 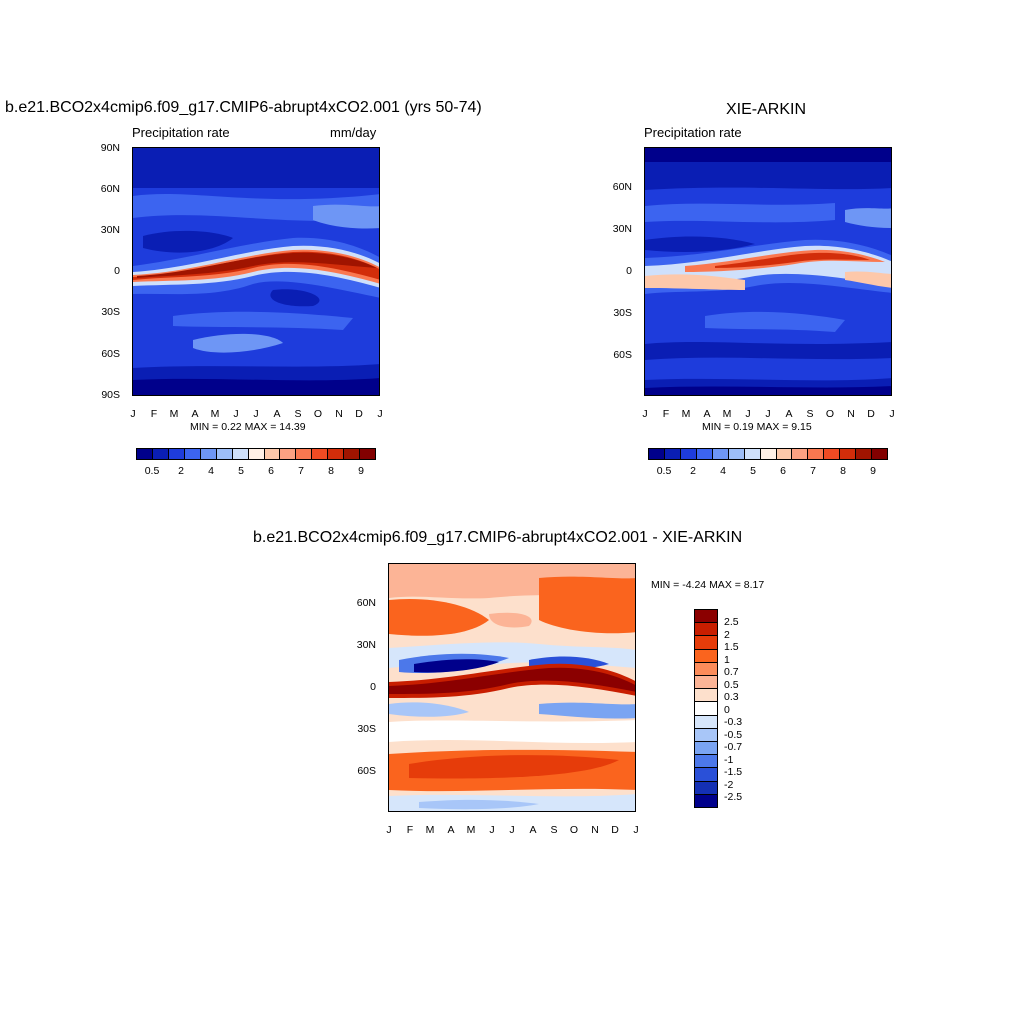 What do you see at coordinates (117, 271) in the screenshot?
I see `panel-a-ytick: 0` at bounding box center [117, 271].